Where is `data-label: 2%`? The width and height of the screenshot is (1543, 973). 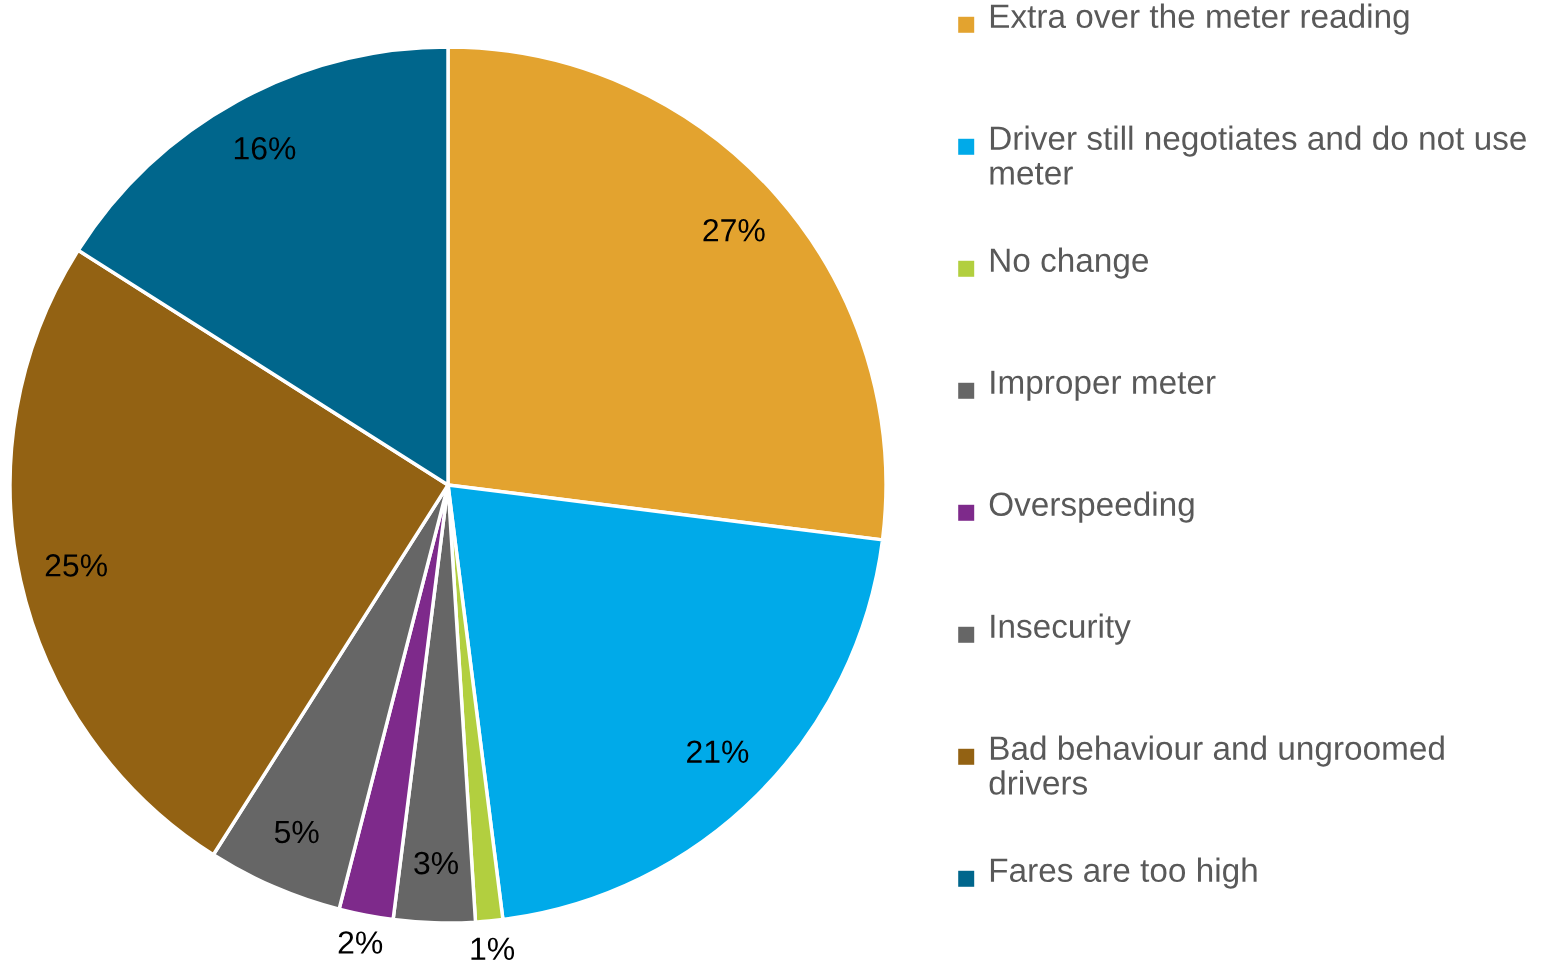
data-label: 2% is located at coordinates (360, 942).